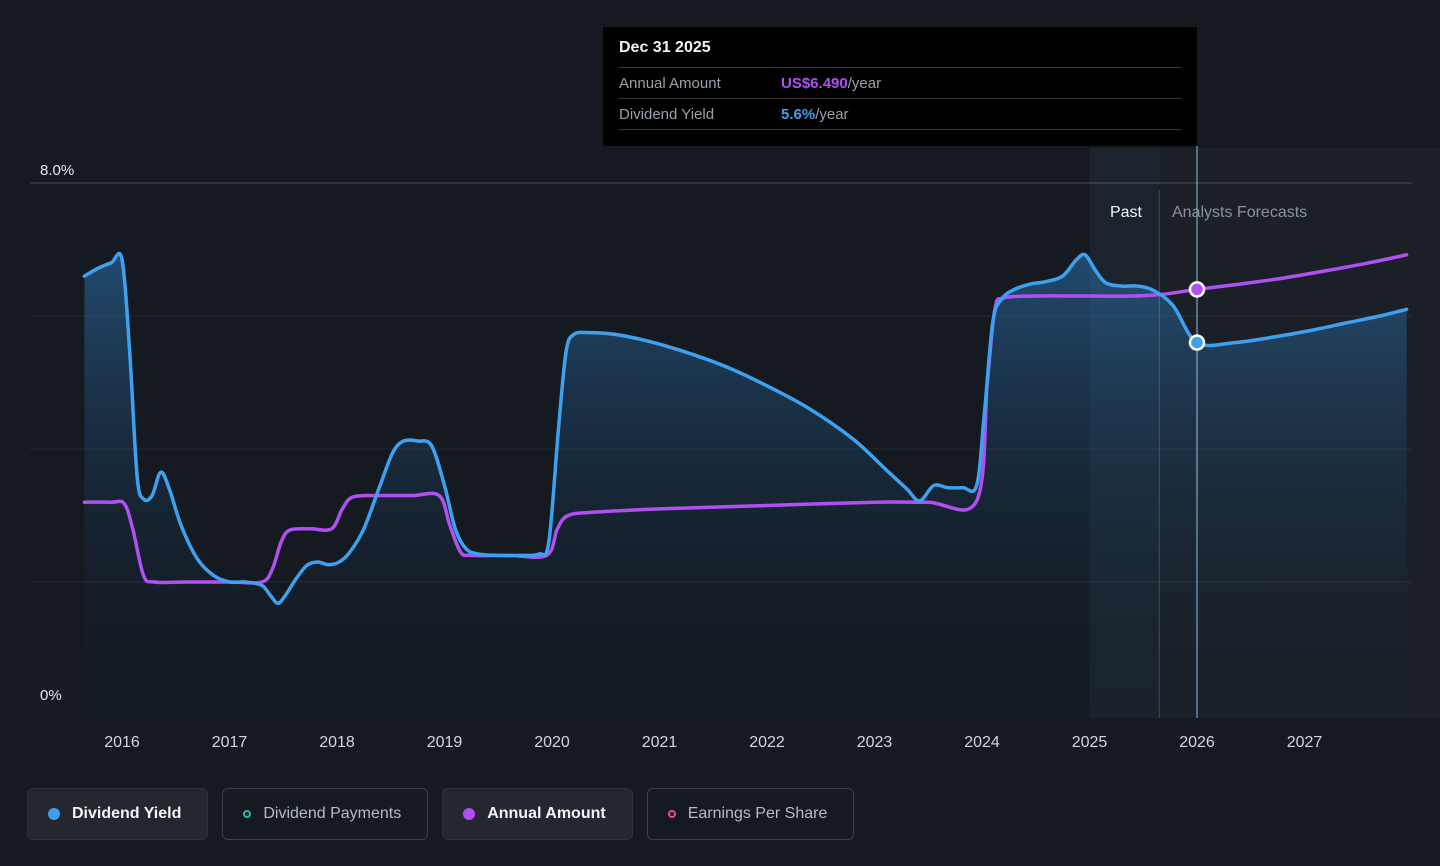 The image size is (1440, 866). I want to click on marker-annual-amount, so click(1197, 289).